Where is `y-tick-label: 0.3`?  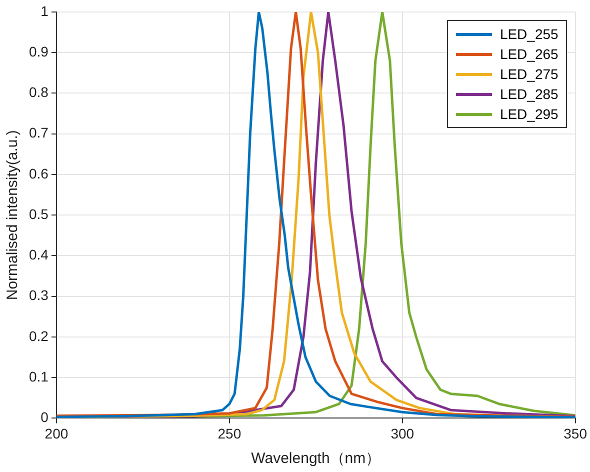 y-tick-label: 0.3 is located at coordinates (38, 295).